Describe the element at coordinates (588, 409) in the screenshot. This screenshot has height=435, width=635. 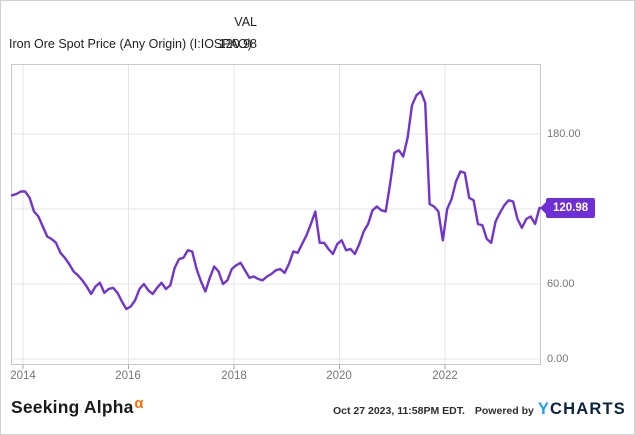
I see `ycharts-wordmark: CHARTS` at that location.